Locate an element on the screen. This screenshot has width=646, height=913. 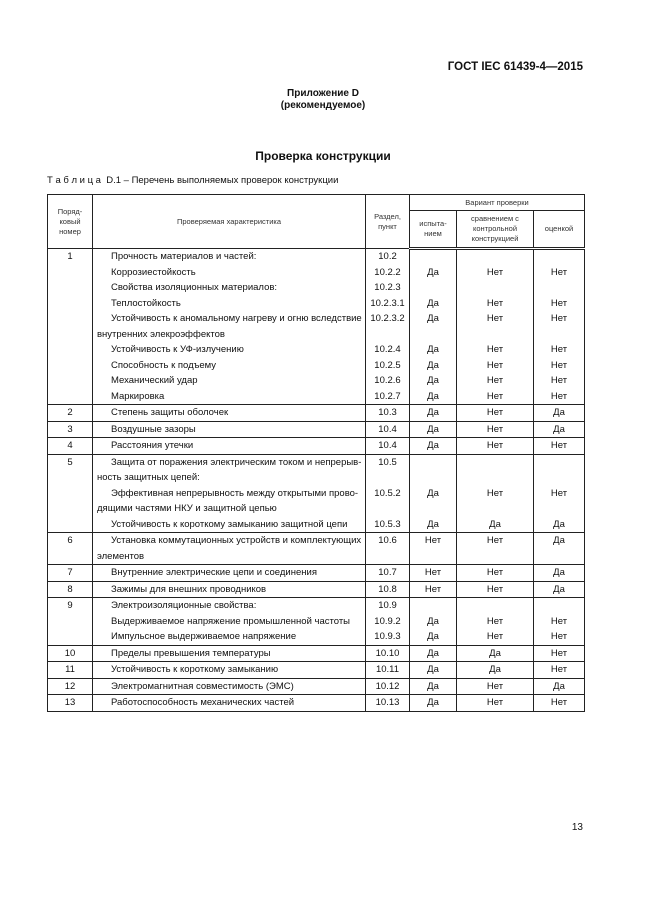
row-clause: 10.8 is located at coordinates (387, 589).